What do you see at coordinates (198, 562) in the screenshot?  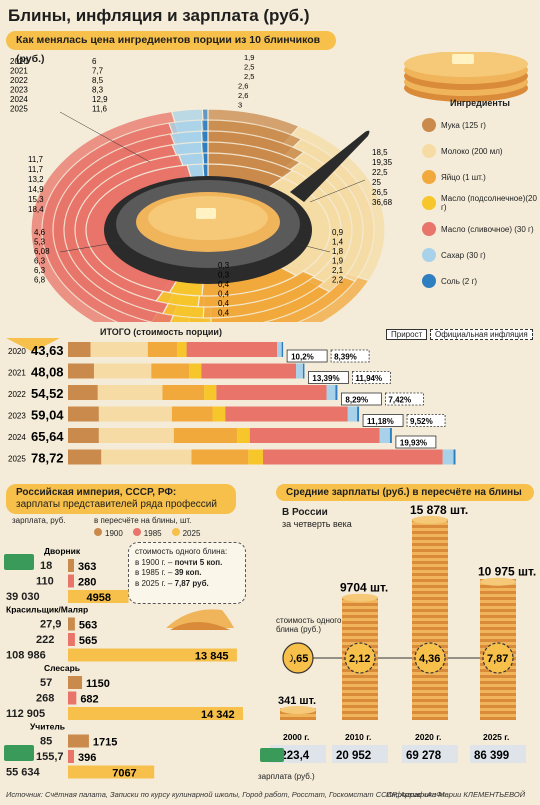 I see `price-note-1900-value: почти 5 коп.` at bounding box center [198, 562].